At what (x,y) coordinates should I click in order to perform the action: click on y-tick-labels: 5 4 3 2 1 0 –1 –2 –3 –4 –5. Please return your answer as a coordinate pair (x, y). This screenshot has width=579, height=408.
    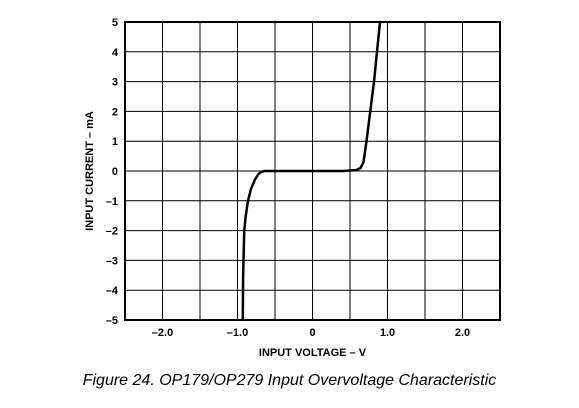
    Looking at the image, I should click on (112, 172).